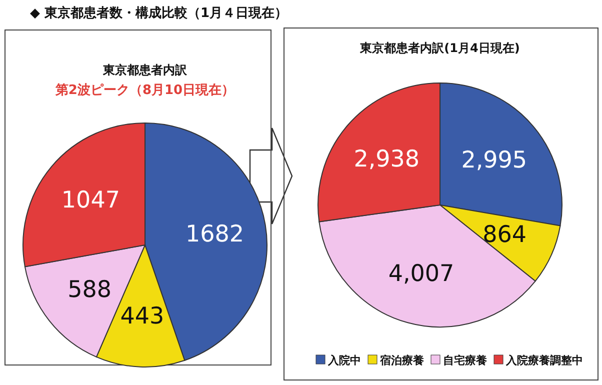  I want to click on chart-title: 東京都患者内訳, so click(145, 70).